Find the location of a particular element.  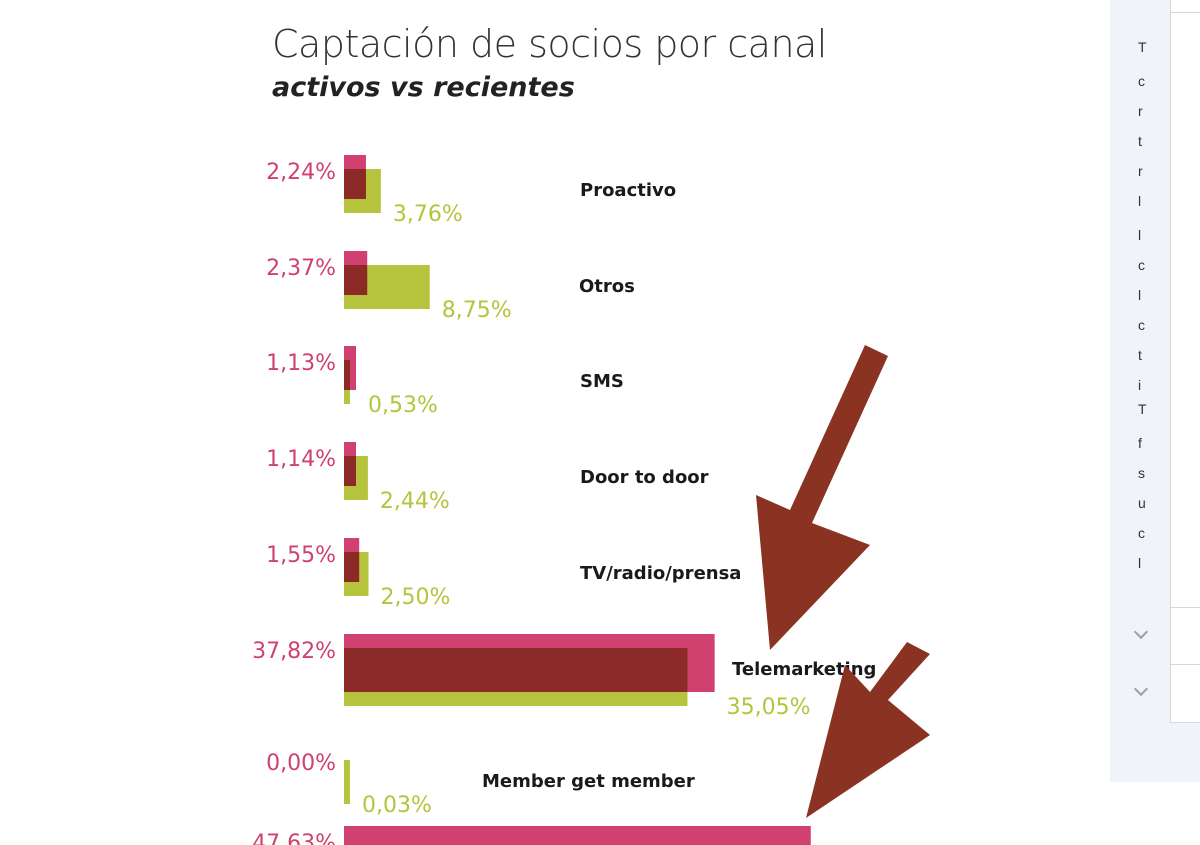

annotation-arrow-face is located at coordinates (868, 730).